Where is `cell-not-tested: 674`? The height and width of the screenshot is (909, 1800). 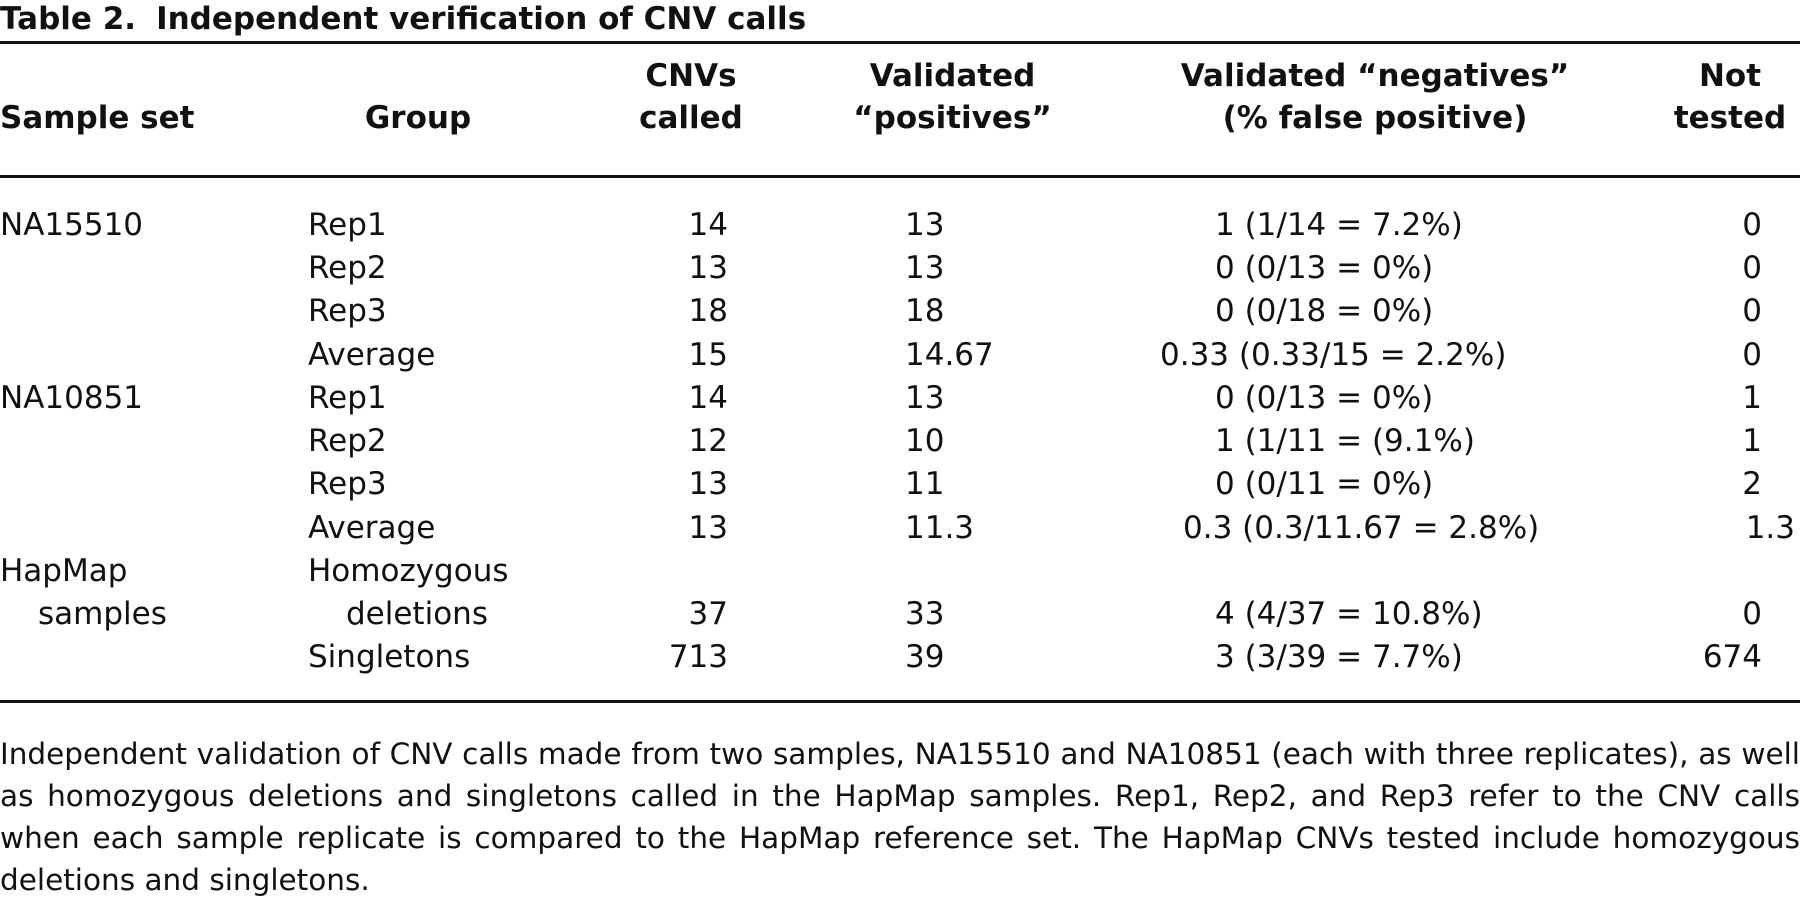
cell-not-tested: 674 is located at coordinates (1732, 657).